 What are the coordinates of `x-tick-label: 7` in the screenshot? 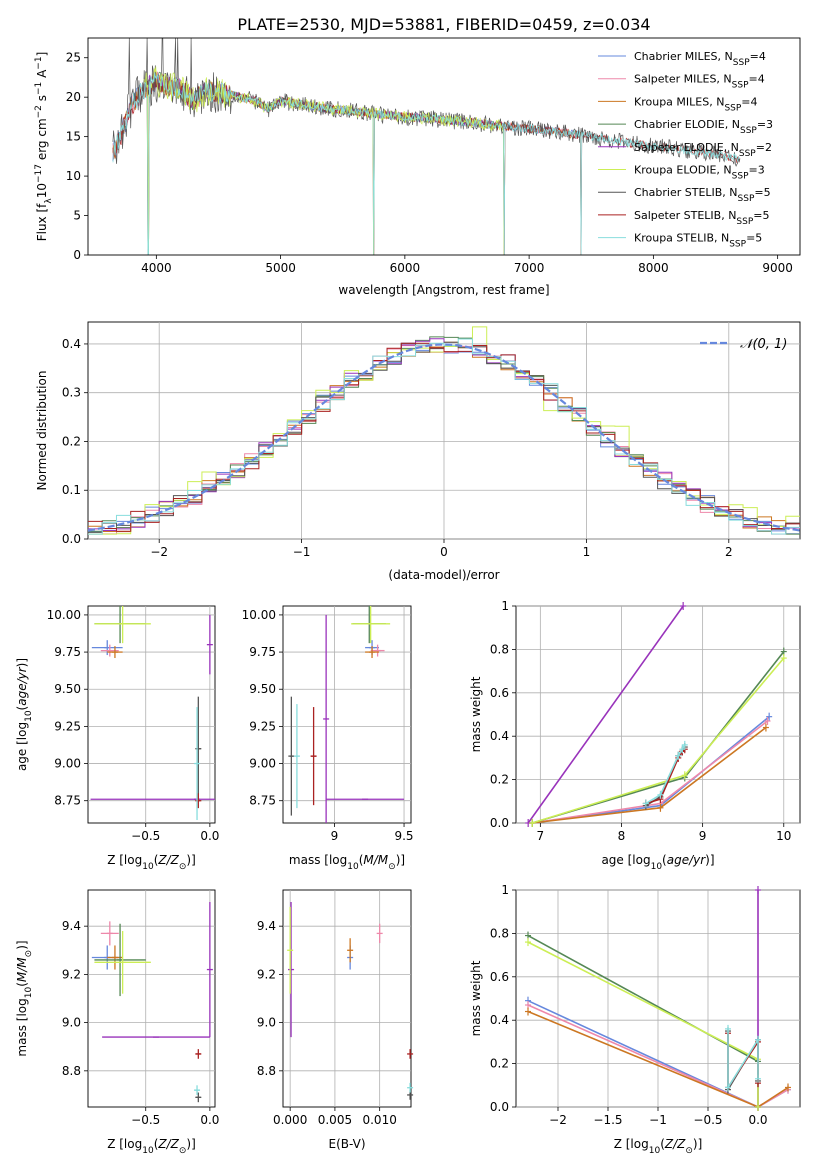 It's located at (541, 836).